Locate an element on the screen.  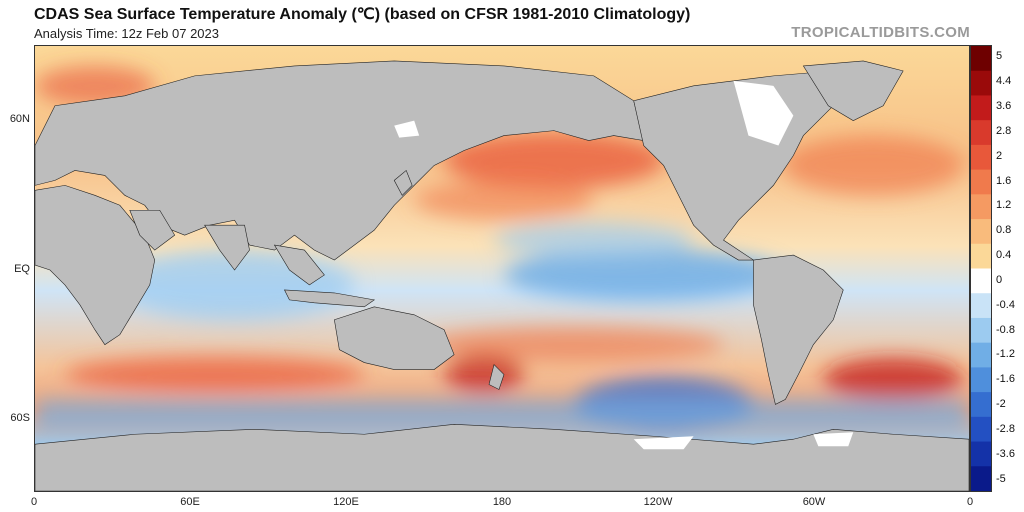
colorbar-label: -0.8 is located at coordinates (1005, 329).